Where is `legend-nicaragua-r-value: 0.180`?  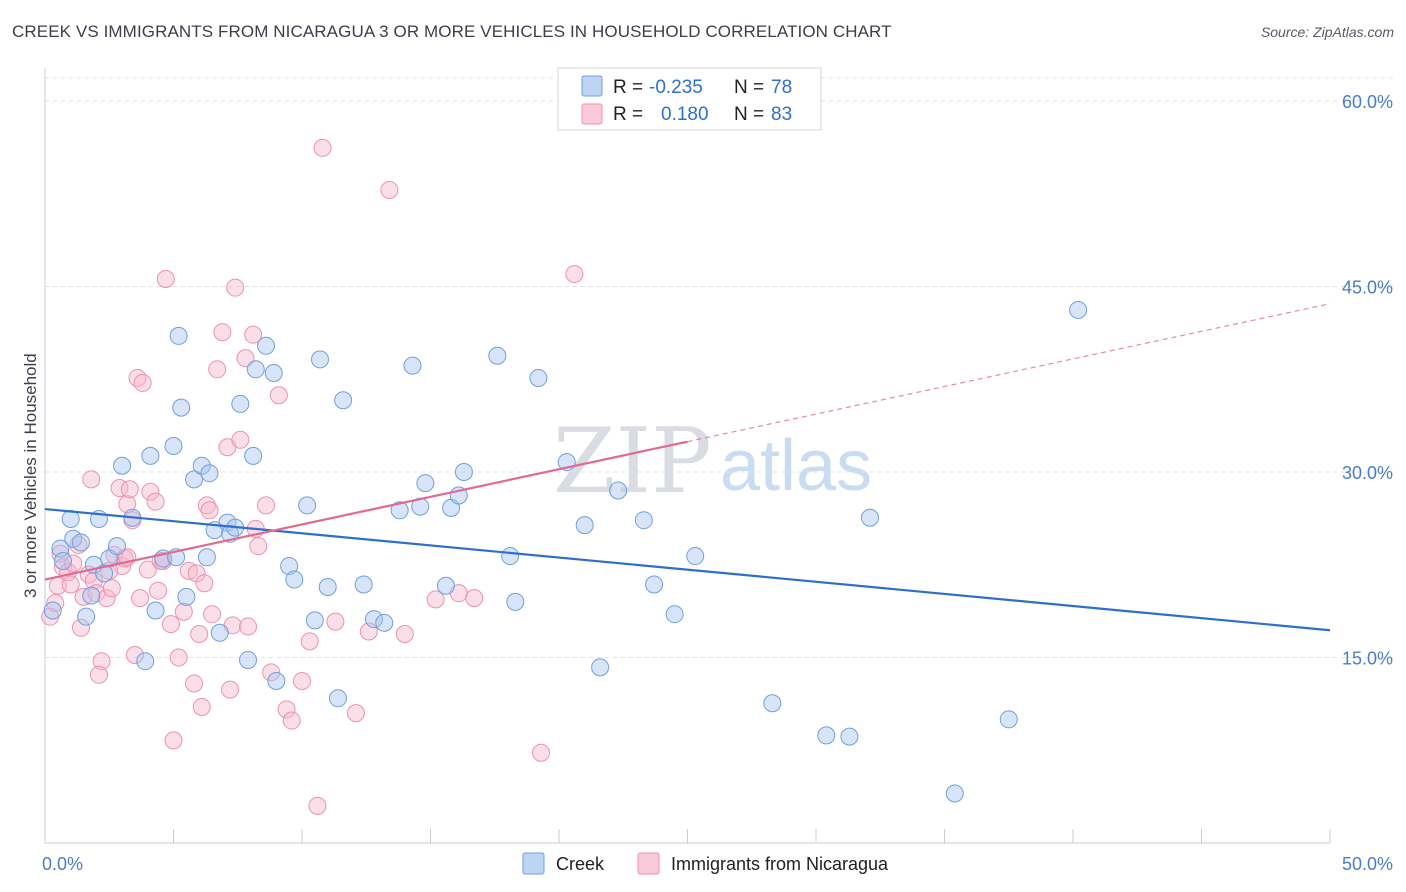 legend-nicaragua-r-value: 0.180 is located at coordinates (685, 114).